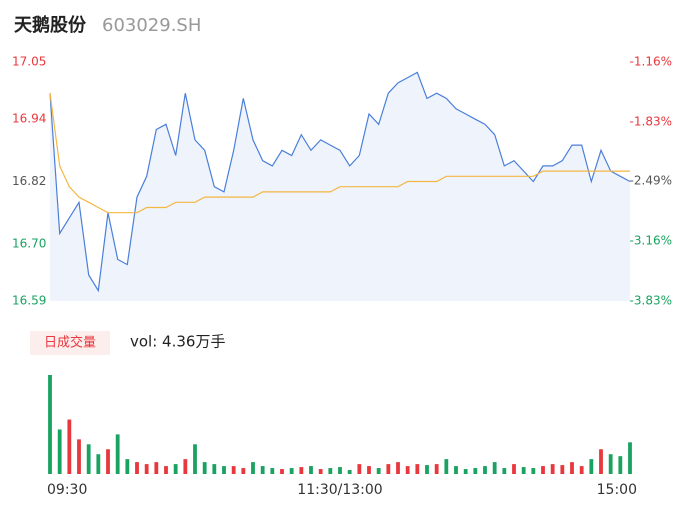 The width and height of the screenshot is (686, 528). Describe the element at coordinates (29, 301) in the screenshot. I see `y-tick-label: 16.59` at that location.